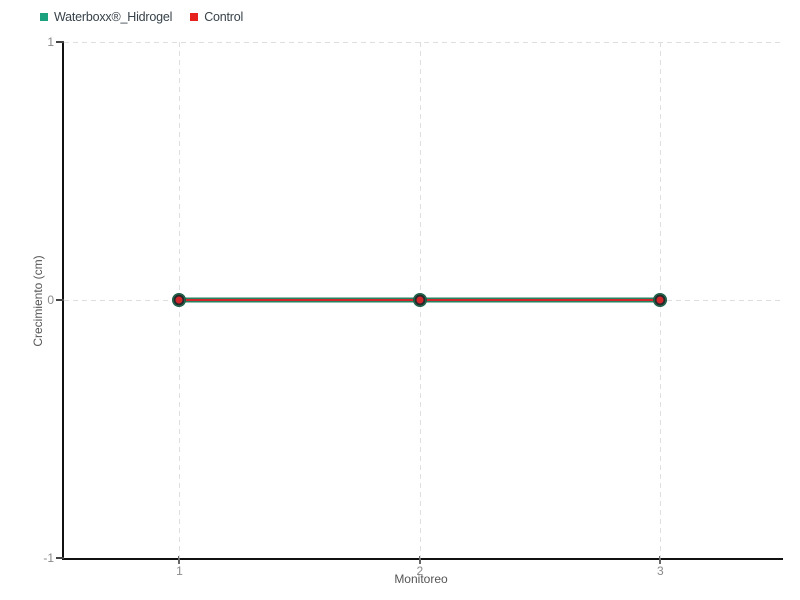  What do you see at coordinates (421, 579) in the screenshot?
I see `x-axis-title: Monitoreo` at bounding box center [421, 579].